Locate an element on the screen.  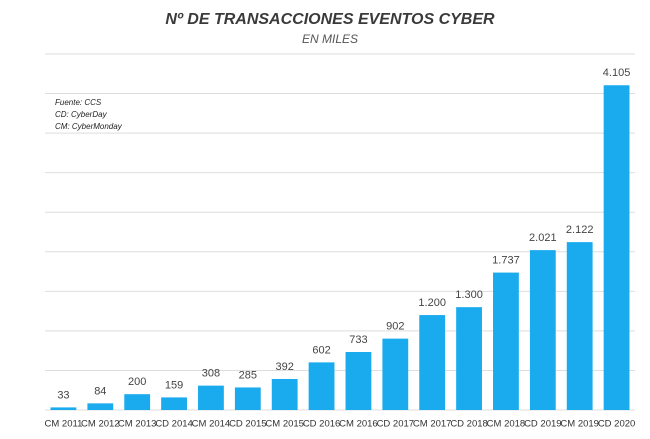
x-tick-label: CD 2019 is located at coordinates (543, 424).